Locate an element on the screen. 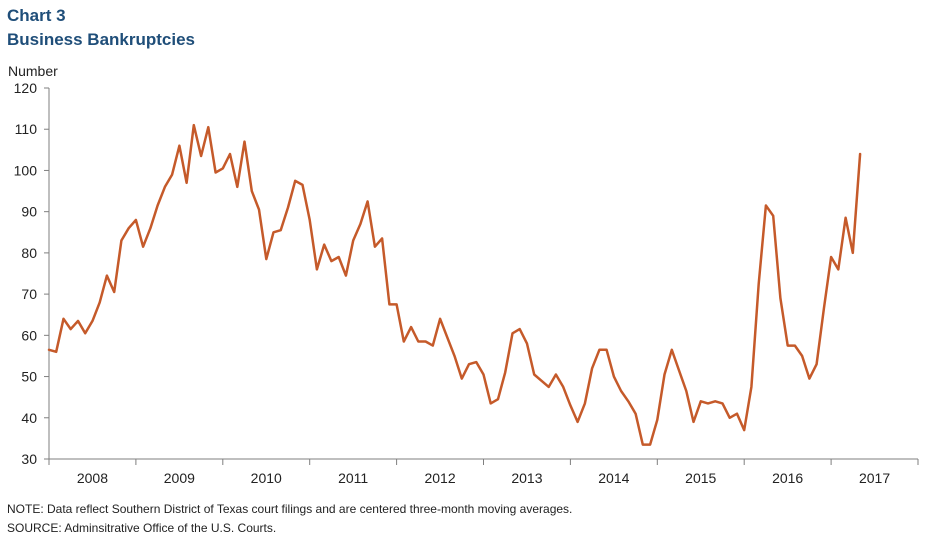  y-tick-label: 100 is located at coordinates (26, 170).